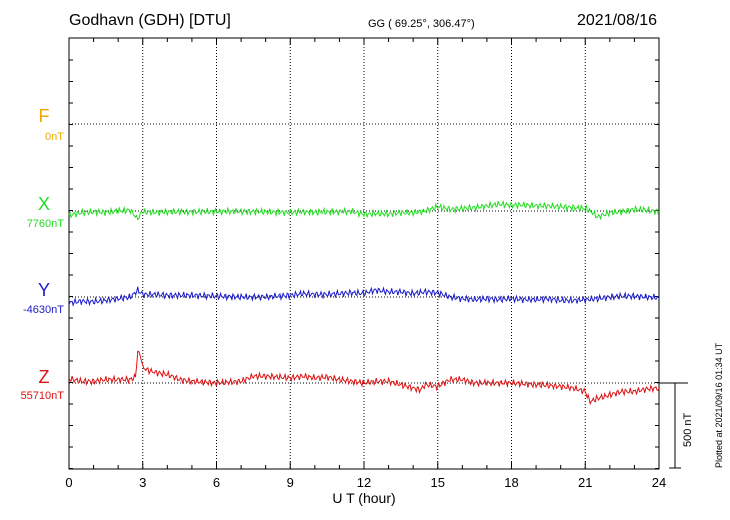 This screenshot has width=730, height=520. Describe the element at coordinates (364, 378) in the screenshot. I see `series-line-z` at that location.